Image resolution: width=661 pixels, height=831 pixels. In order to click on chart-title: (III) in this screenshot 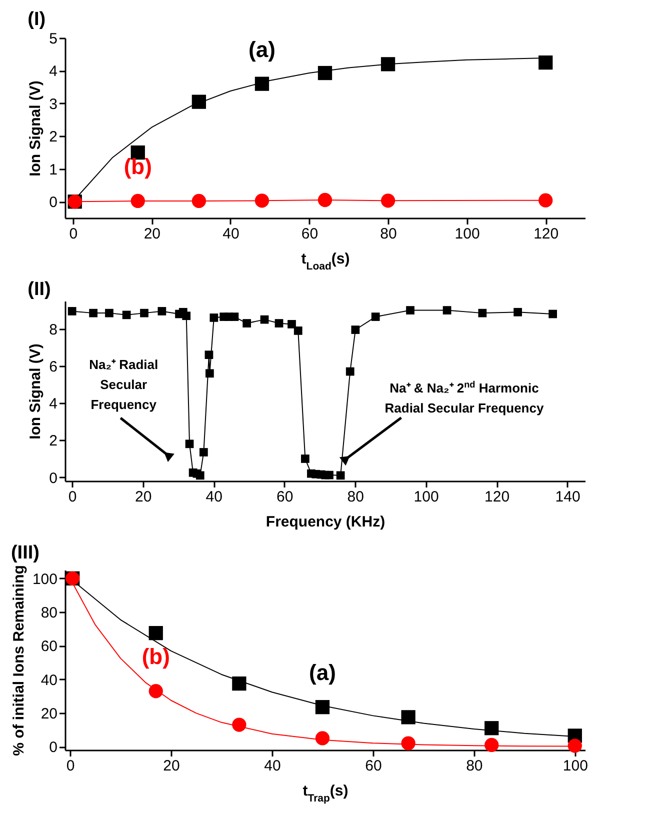, I will do `click(25, 553)`.